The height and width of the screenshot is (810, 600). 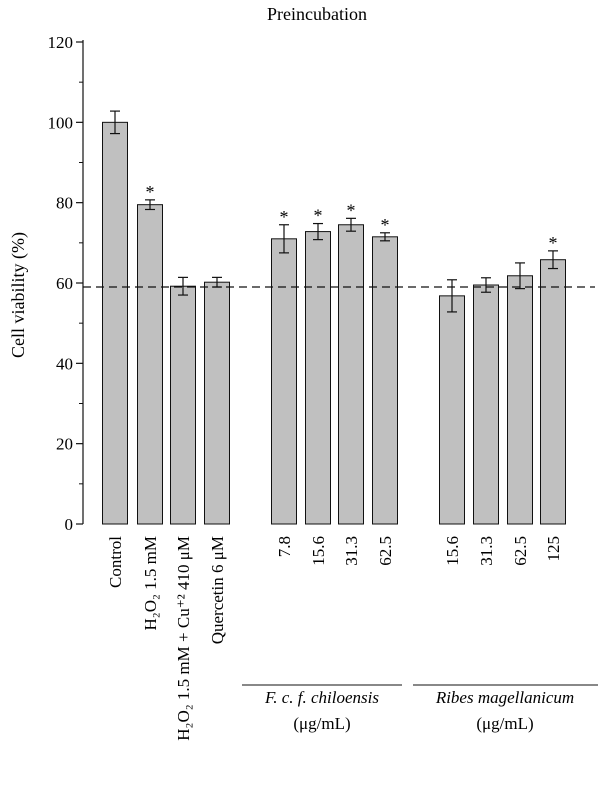 What do you see at coordinates (64, 203) in the screenshot?
I see `y-tick-label: 80` at bounding box center [64, 203].